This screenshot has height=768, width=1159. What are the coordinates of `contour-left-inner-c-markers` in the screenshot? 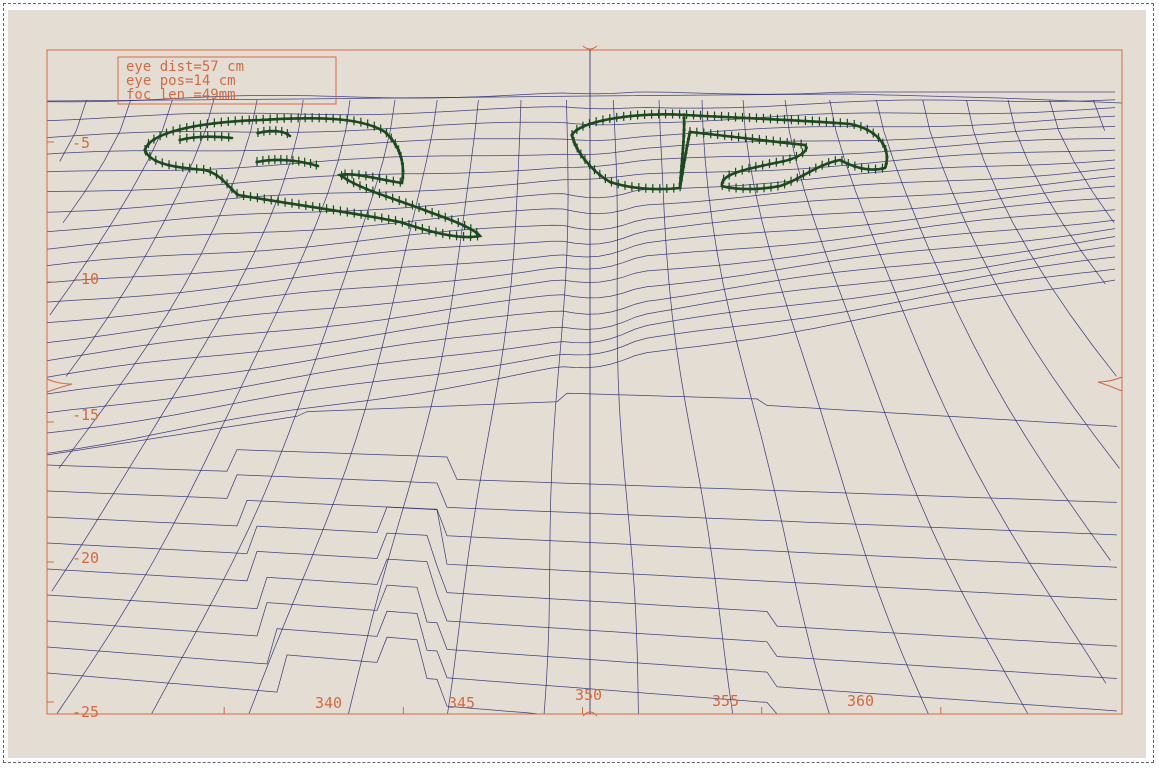 It's located at (286, 162).